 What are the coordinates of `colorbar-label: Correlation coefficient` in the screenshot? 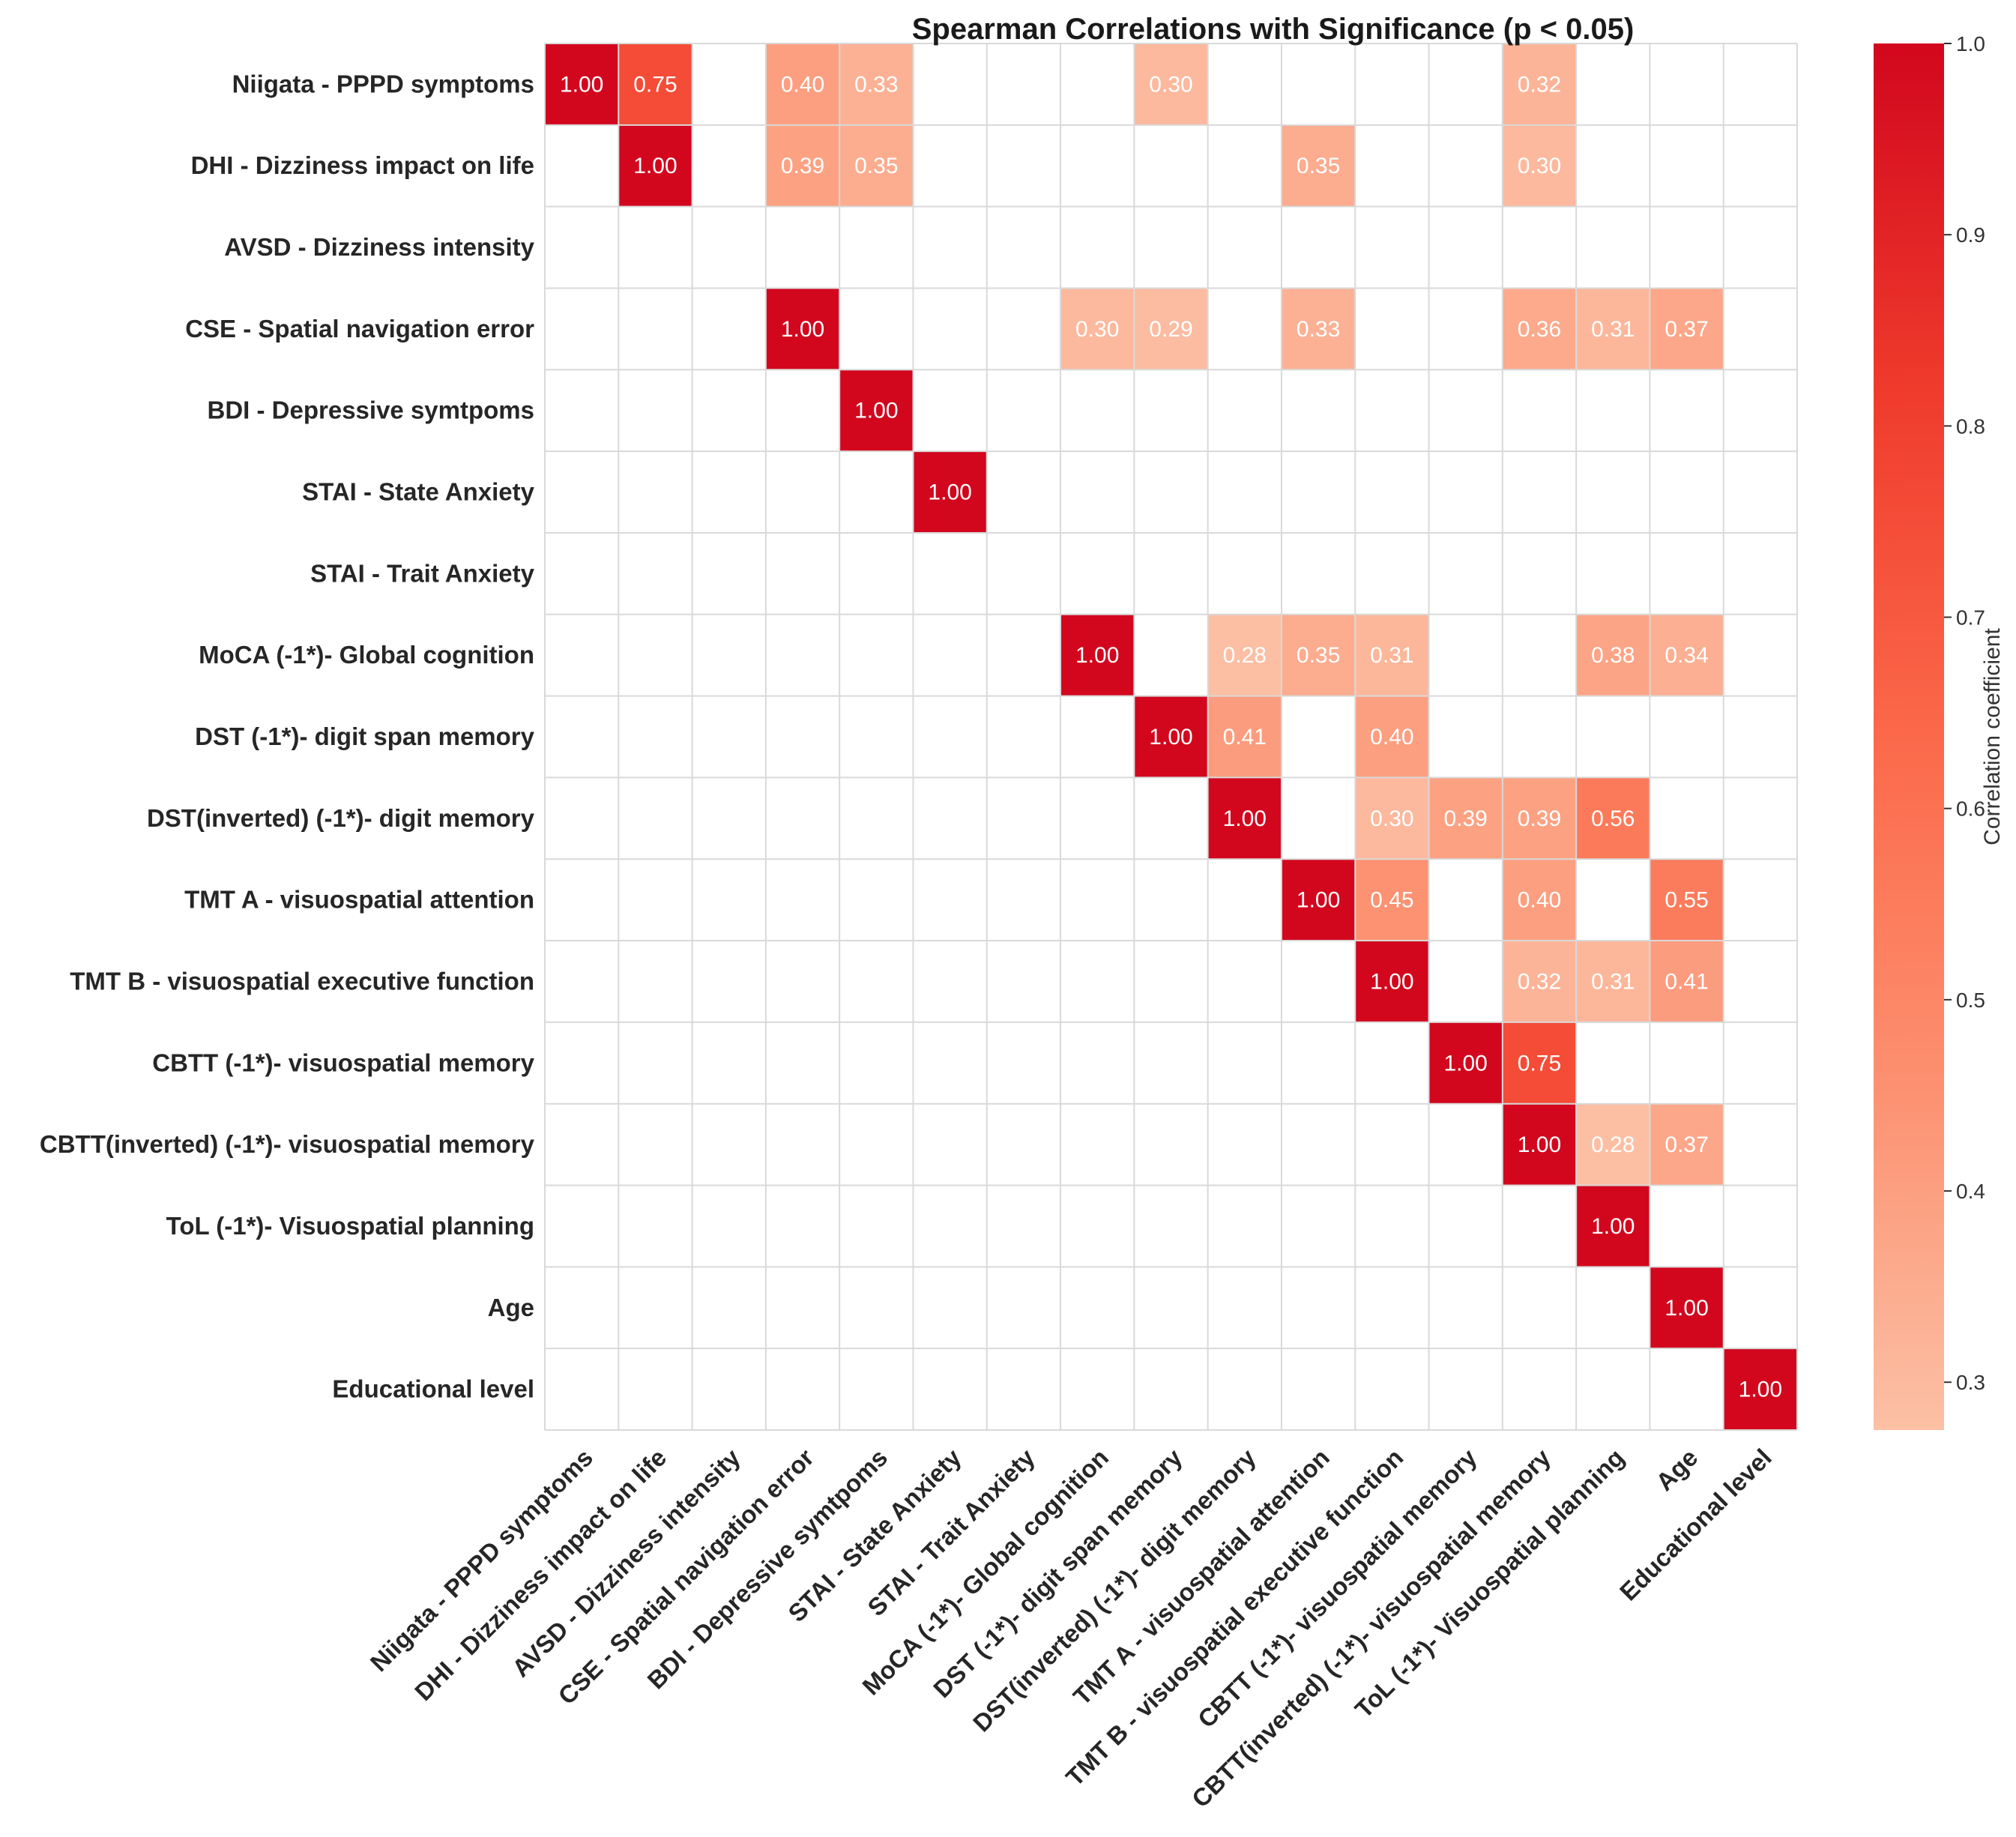 It's located at (1992, 736).